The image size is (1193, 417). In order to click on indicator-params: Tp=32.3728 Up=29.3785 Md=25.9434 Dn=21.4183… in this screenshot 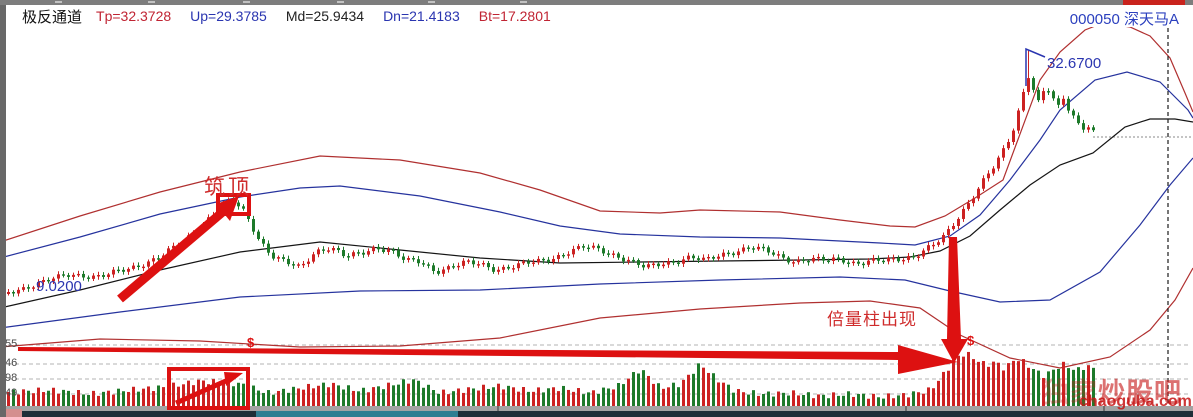, I will do `click(323, 16)`.